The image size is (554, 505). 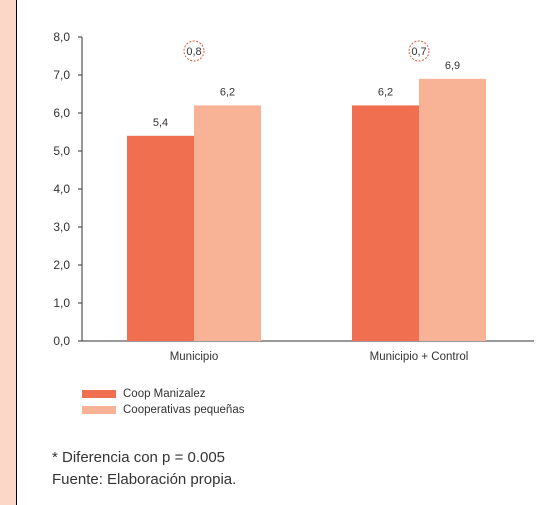 I want to click on category-label: Municipio + Control, so click(x=419, y=357).